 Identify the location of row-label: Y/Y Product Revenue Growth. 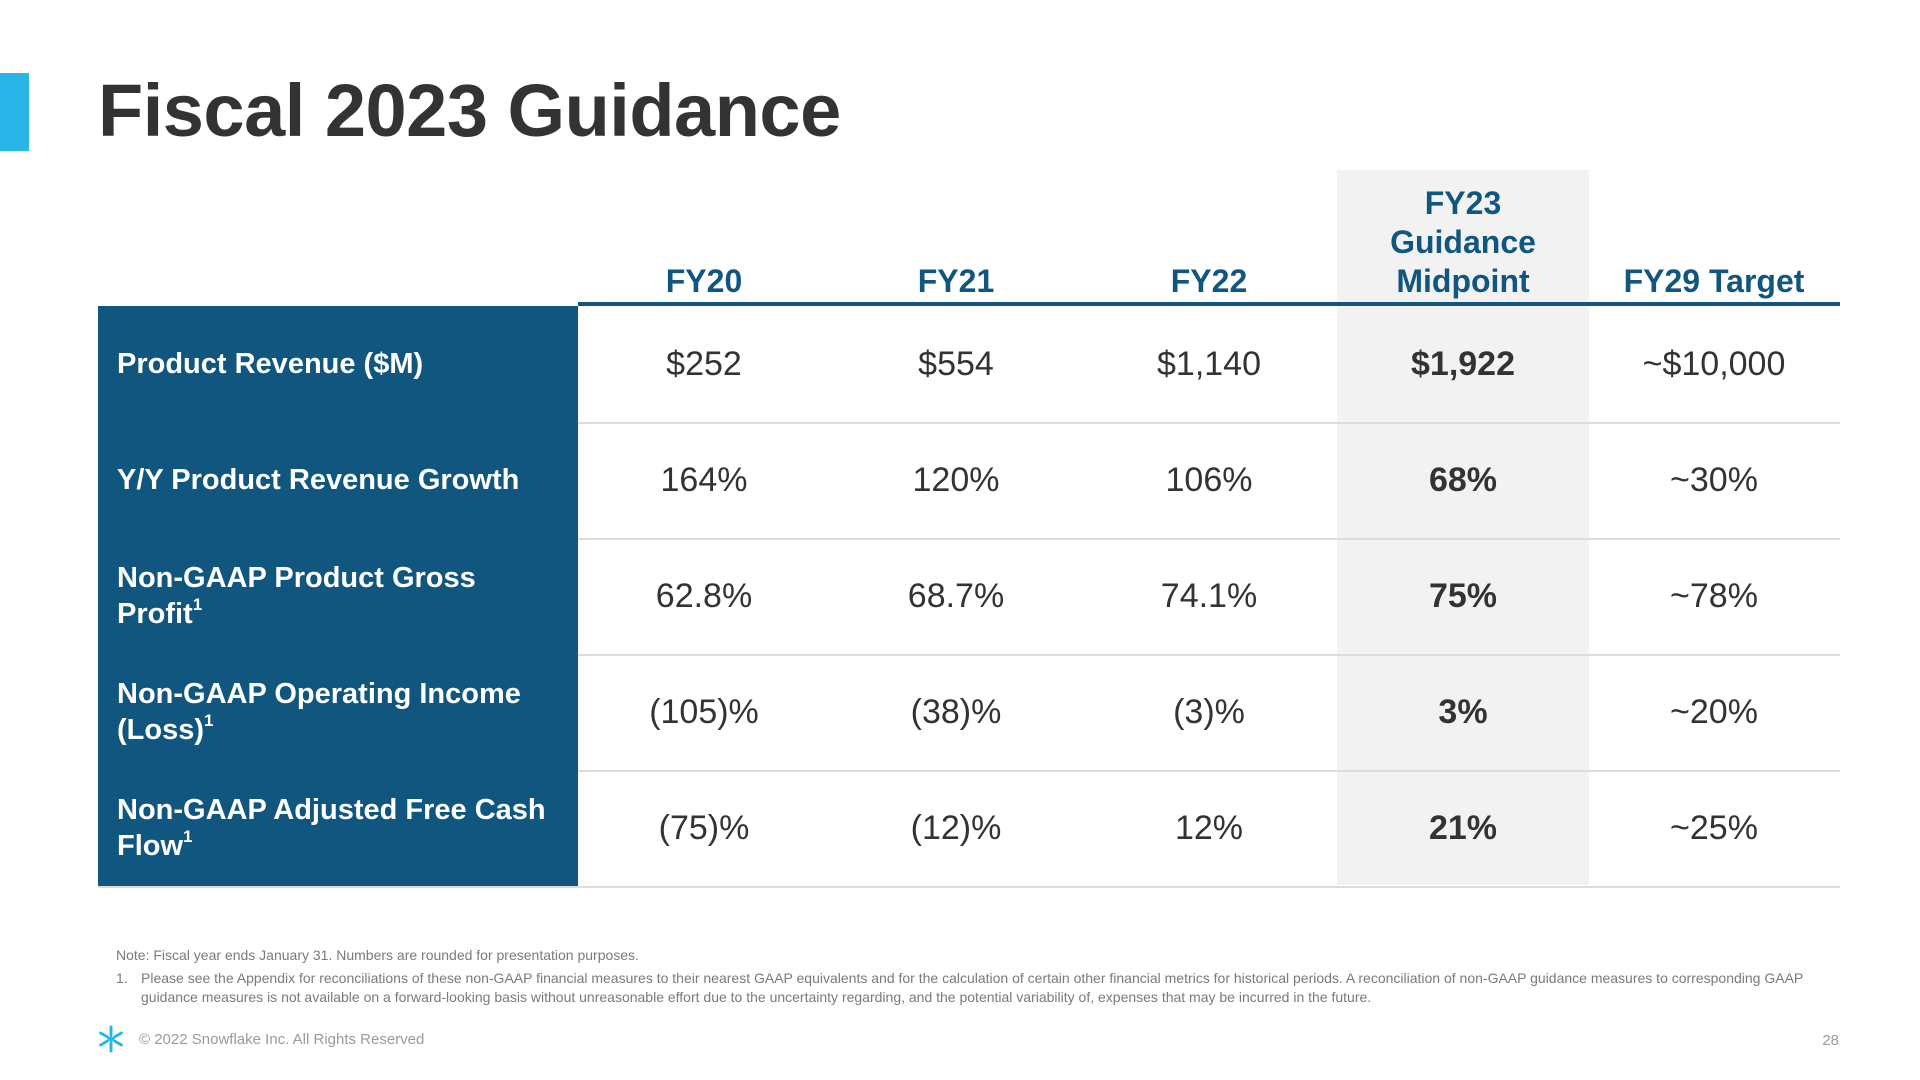
(338, 480).